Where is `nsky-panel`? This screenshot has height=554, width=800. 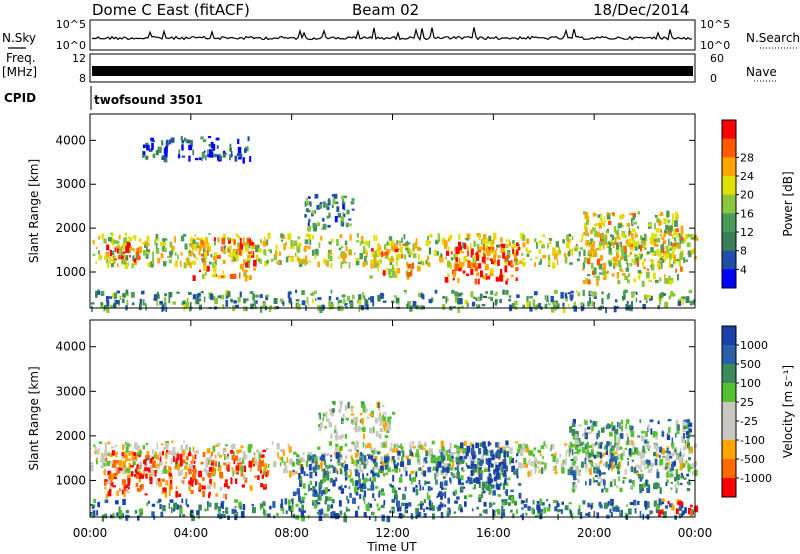
nsky-panel is located at coordinates (392, 35).